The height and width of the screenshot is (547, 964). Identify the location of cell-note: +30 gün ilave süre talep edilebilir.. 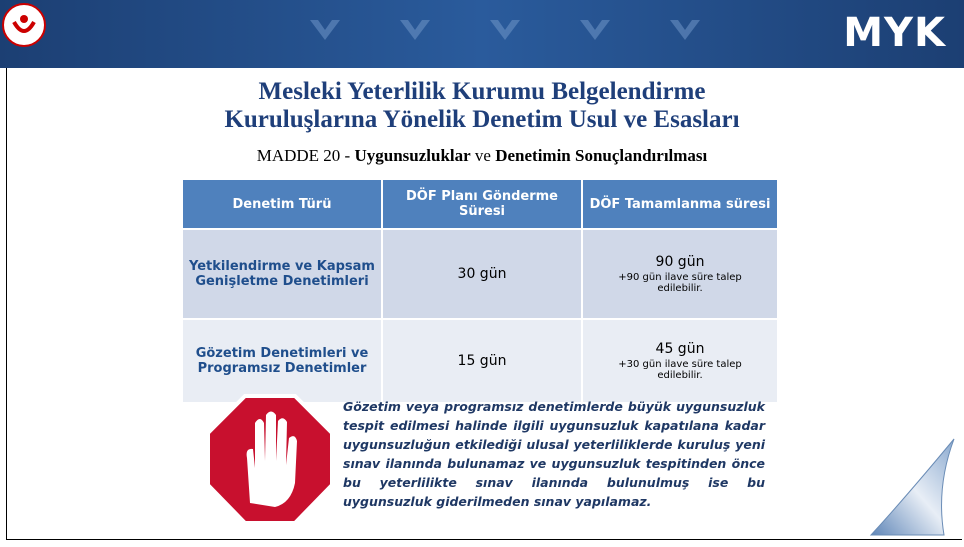
(680, 370).